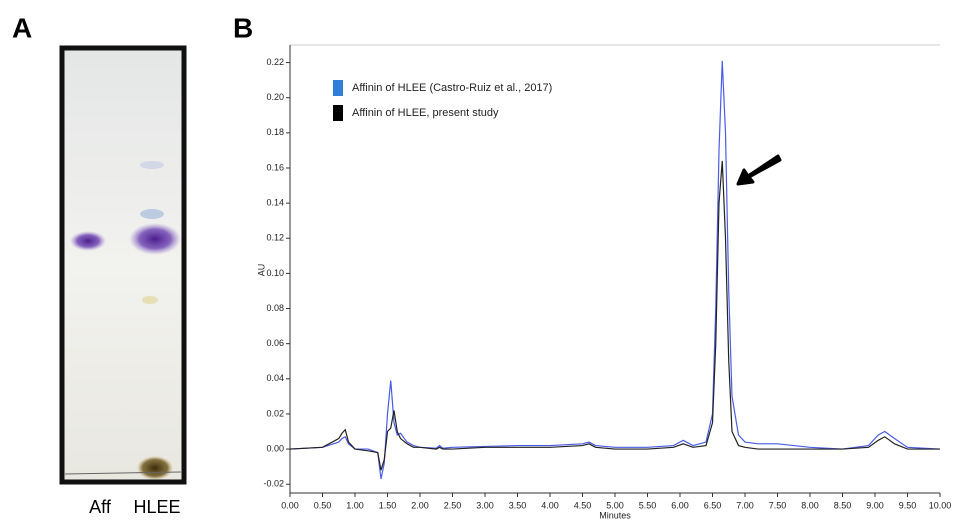  What do you see at coordinates (100, 507) in the screenshot?
I see `lane-label: Aff` at bounding box center [100, 507].